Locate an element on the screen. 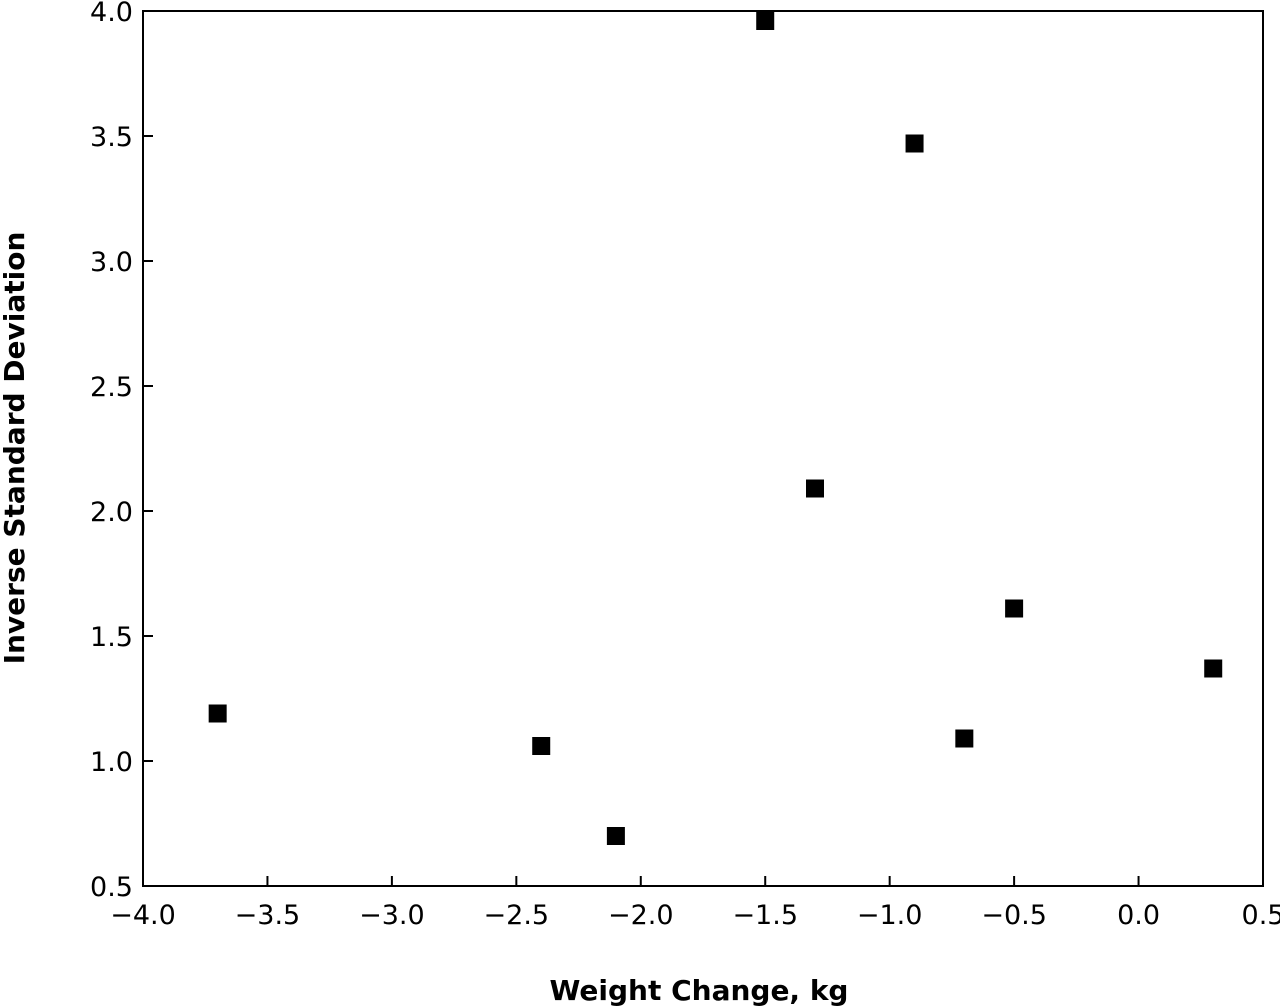 Image resolution: width=1280 pixels, height=1008 pixels. y-tick-label: 2.0 is located at coordinates (111, 512).